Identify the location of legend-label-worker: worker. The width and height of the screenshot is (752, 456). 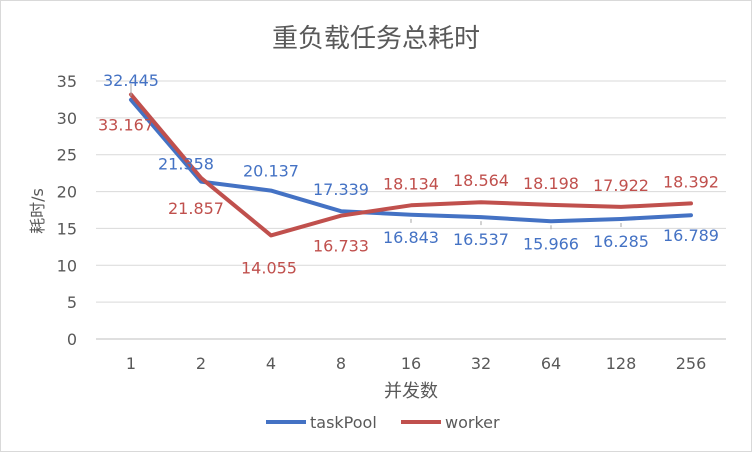
(472, 422).